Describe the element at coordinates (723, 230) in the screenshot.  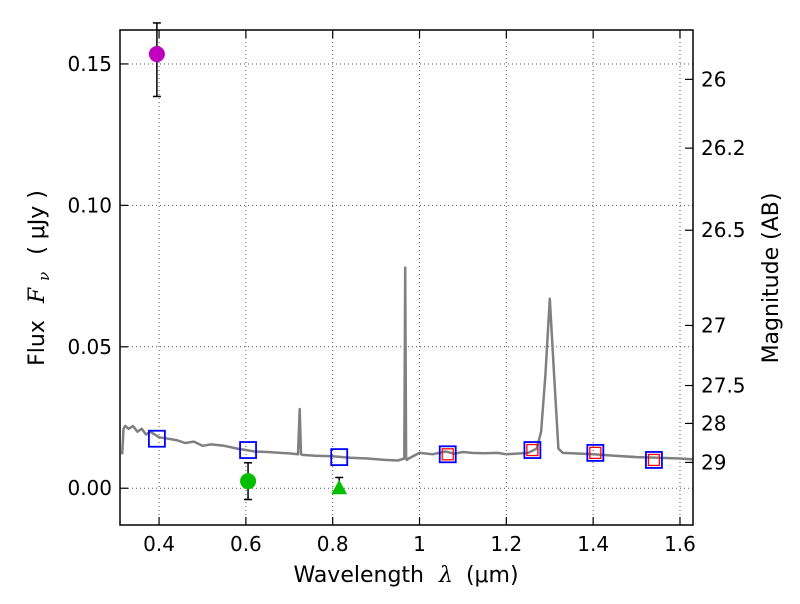
I see `y2-tick-label: 26.5` at that location.